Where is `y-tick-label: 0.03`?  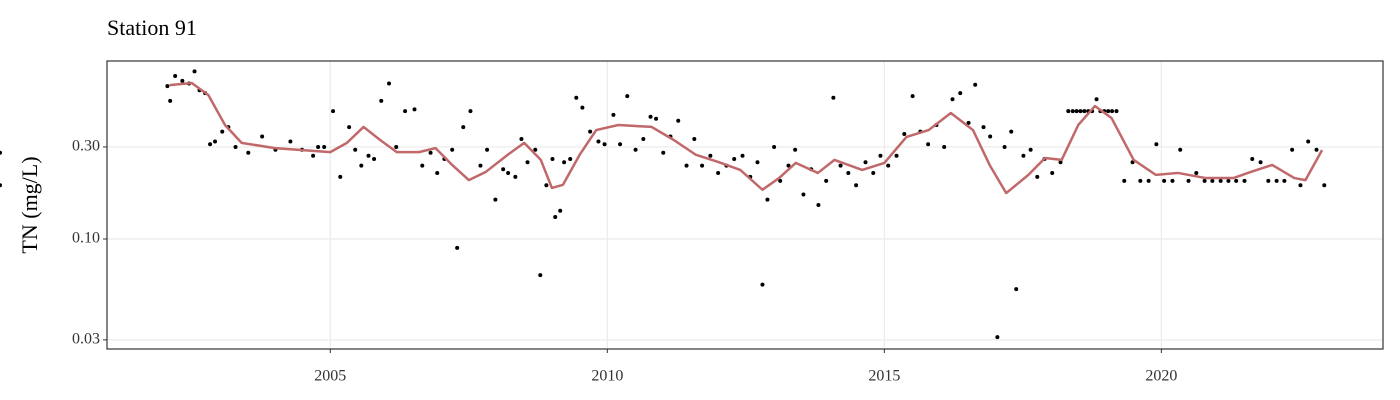 y-tick-label: 0.03 is located at coordinates (86, 339).